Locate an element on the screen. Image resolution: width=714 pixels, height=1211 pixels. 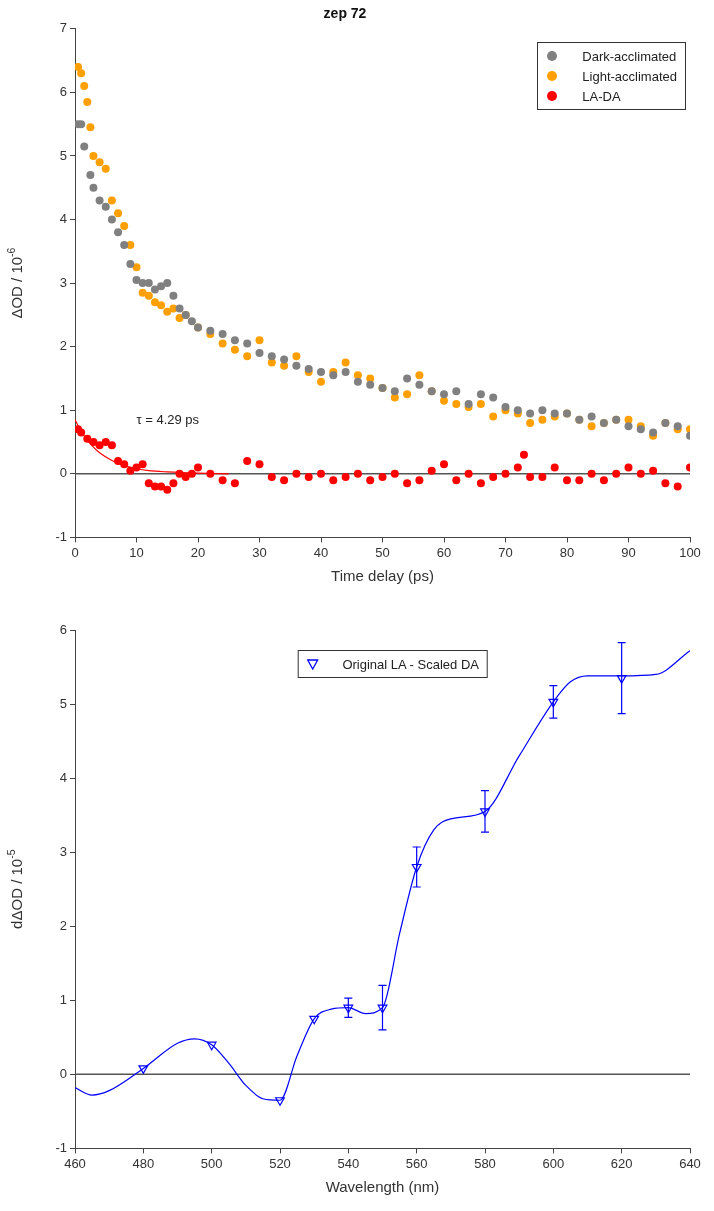
x-tick-label: 580 is located at coordinates (485, 1163).